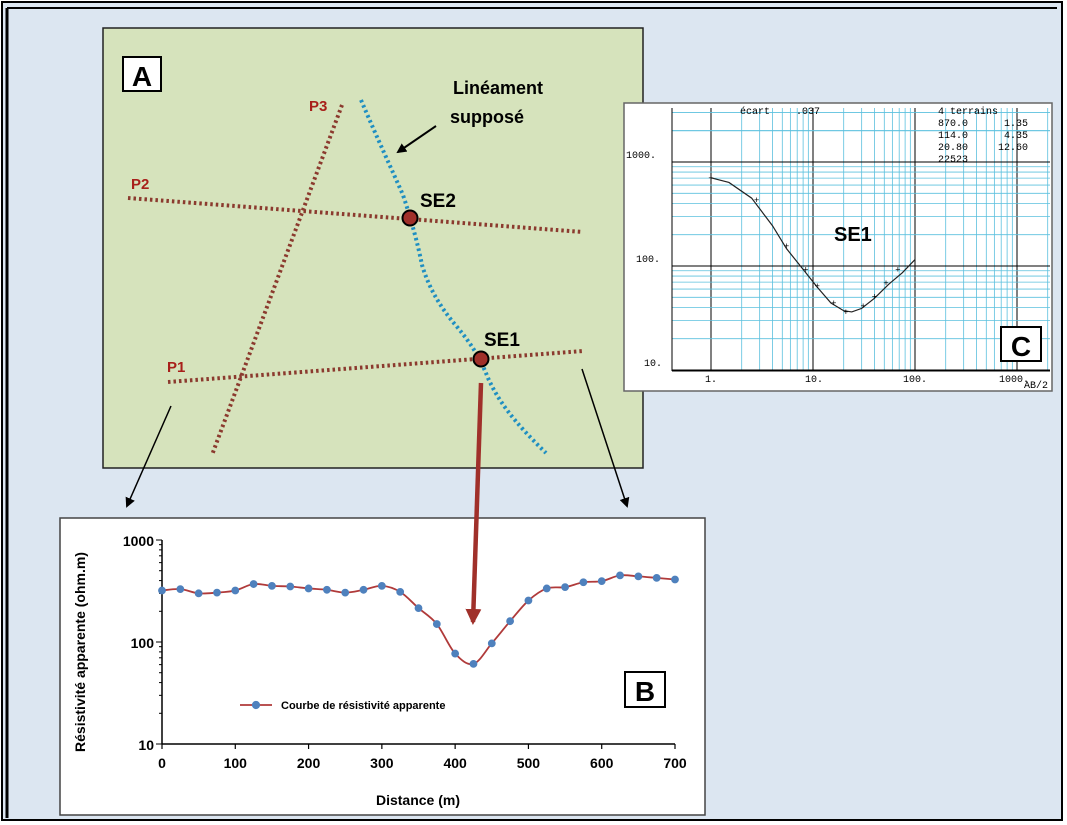 The image size is (1067, 825). Describe the element at coordinates (416, 139) in the screenshot. I see `lineament-pointer-arrow` at that location.